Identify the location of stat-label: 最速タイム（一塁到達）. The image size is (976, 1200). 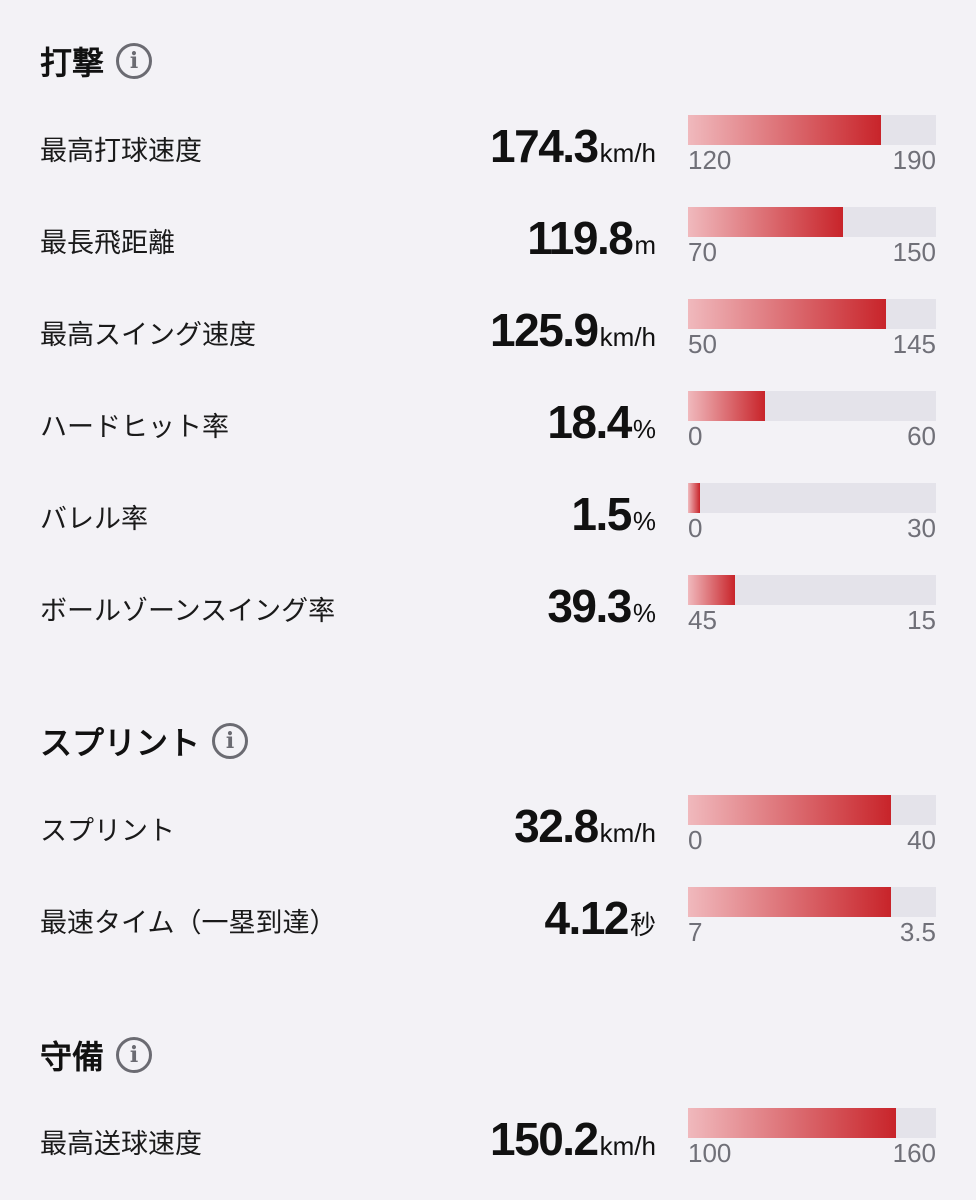
(188, 923).